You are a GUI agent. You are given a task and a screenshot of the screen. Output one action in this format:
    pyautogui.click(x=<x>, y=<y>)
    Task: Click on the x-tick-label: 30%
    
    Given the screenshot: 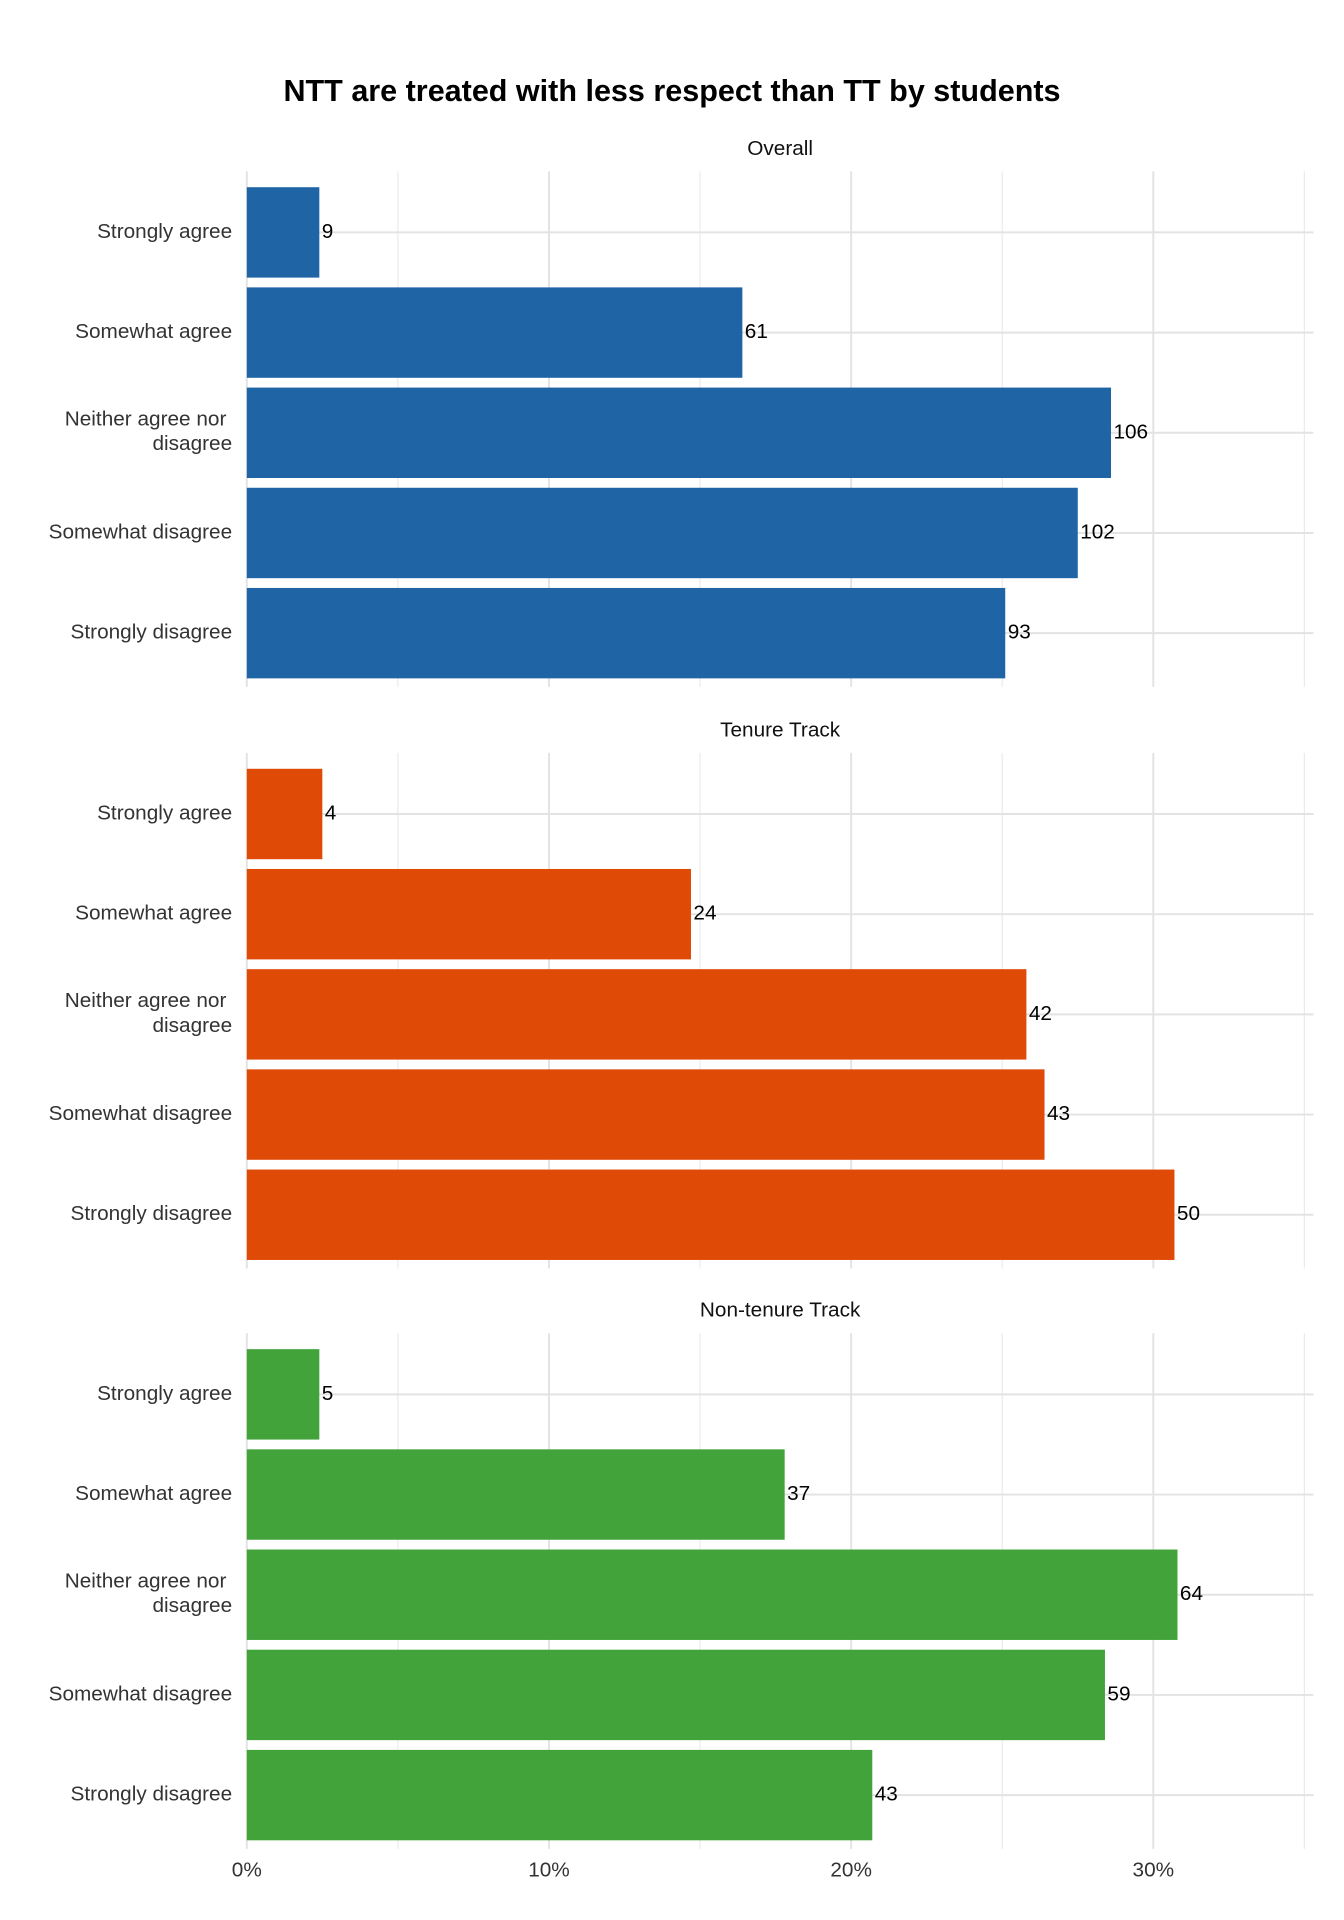 What is the action you would take?
    pyautogui.click(x=1154, y=1869)
    